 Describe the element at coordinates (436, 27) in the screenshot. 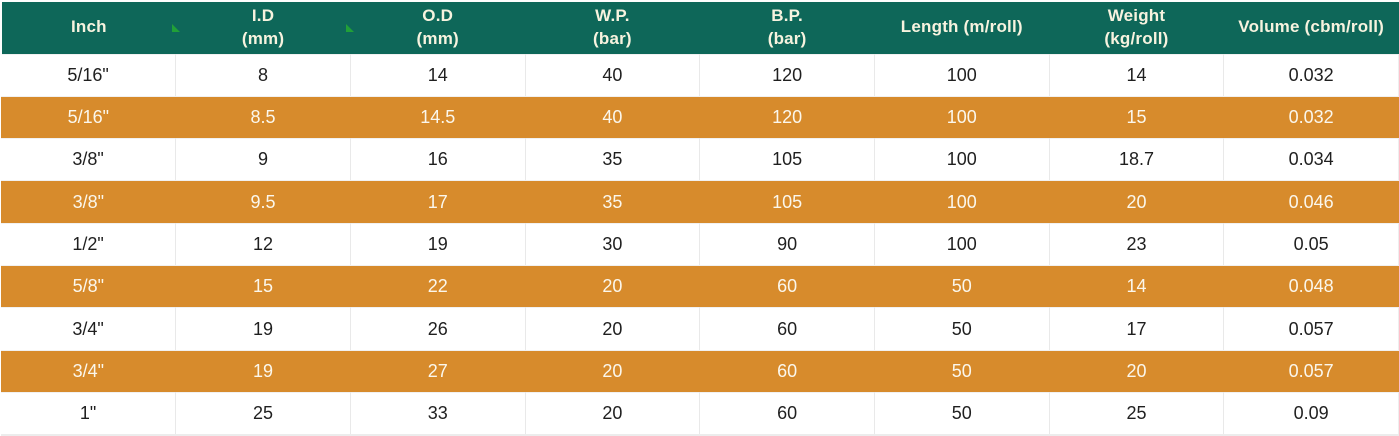

I see `column-header-o-d-mm: O.D (mm)` at that location.